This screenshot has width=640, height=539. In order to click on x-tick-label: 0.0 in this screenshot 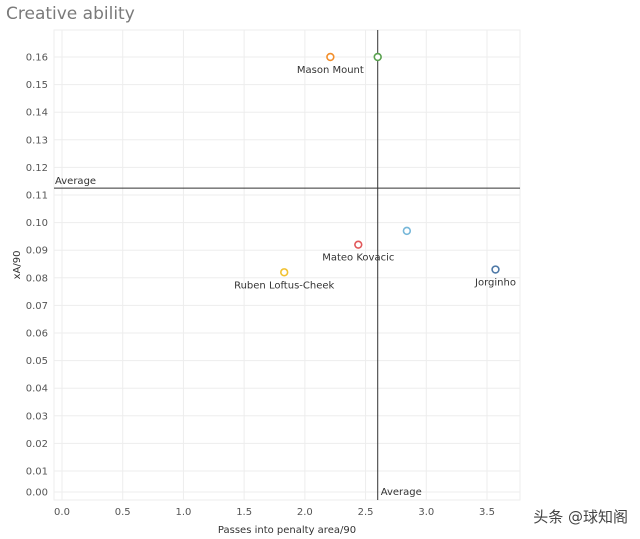, I will do `click(62, 512)`.